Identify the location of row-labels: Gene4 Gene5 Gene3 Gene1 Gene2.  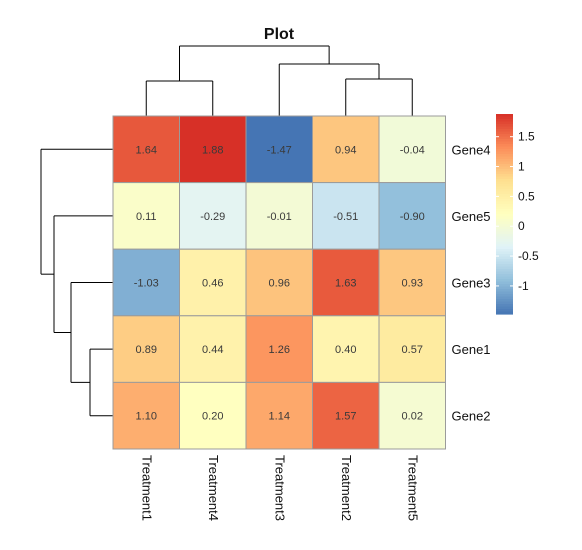
(471, 282).